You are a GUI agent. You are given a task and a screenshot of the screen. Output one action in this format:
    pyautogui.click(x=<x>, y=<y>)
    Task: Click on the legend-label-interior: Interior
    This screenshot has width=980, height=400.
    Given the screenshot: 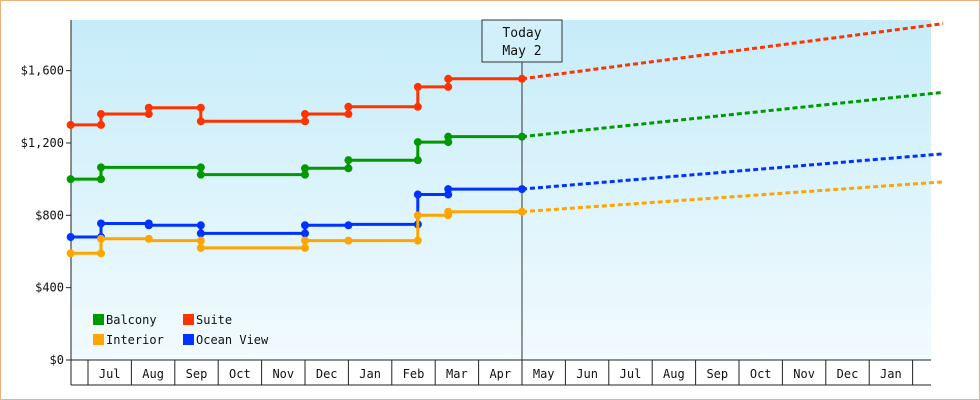 What is the action you would take?
    pyautogui.click(x=135, y=340)
    